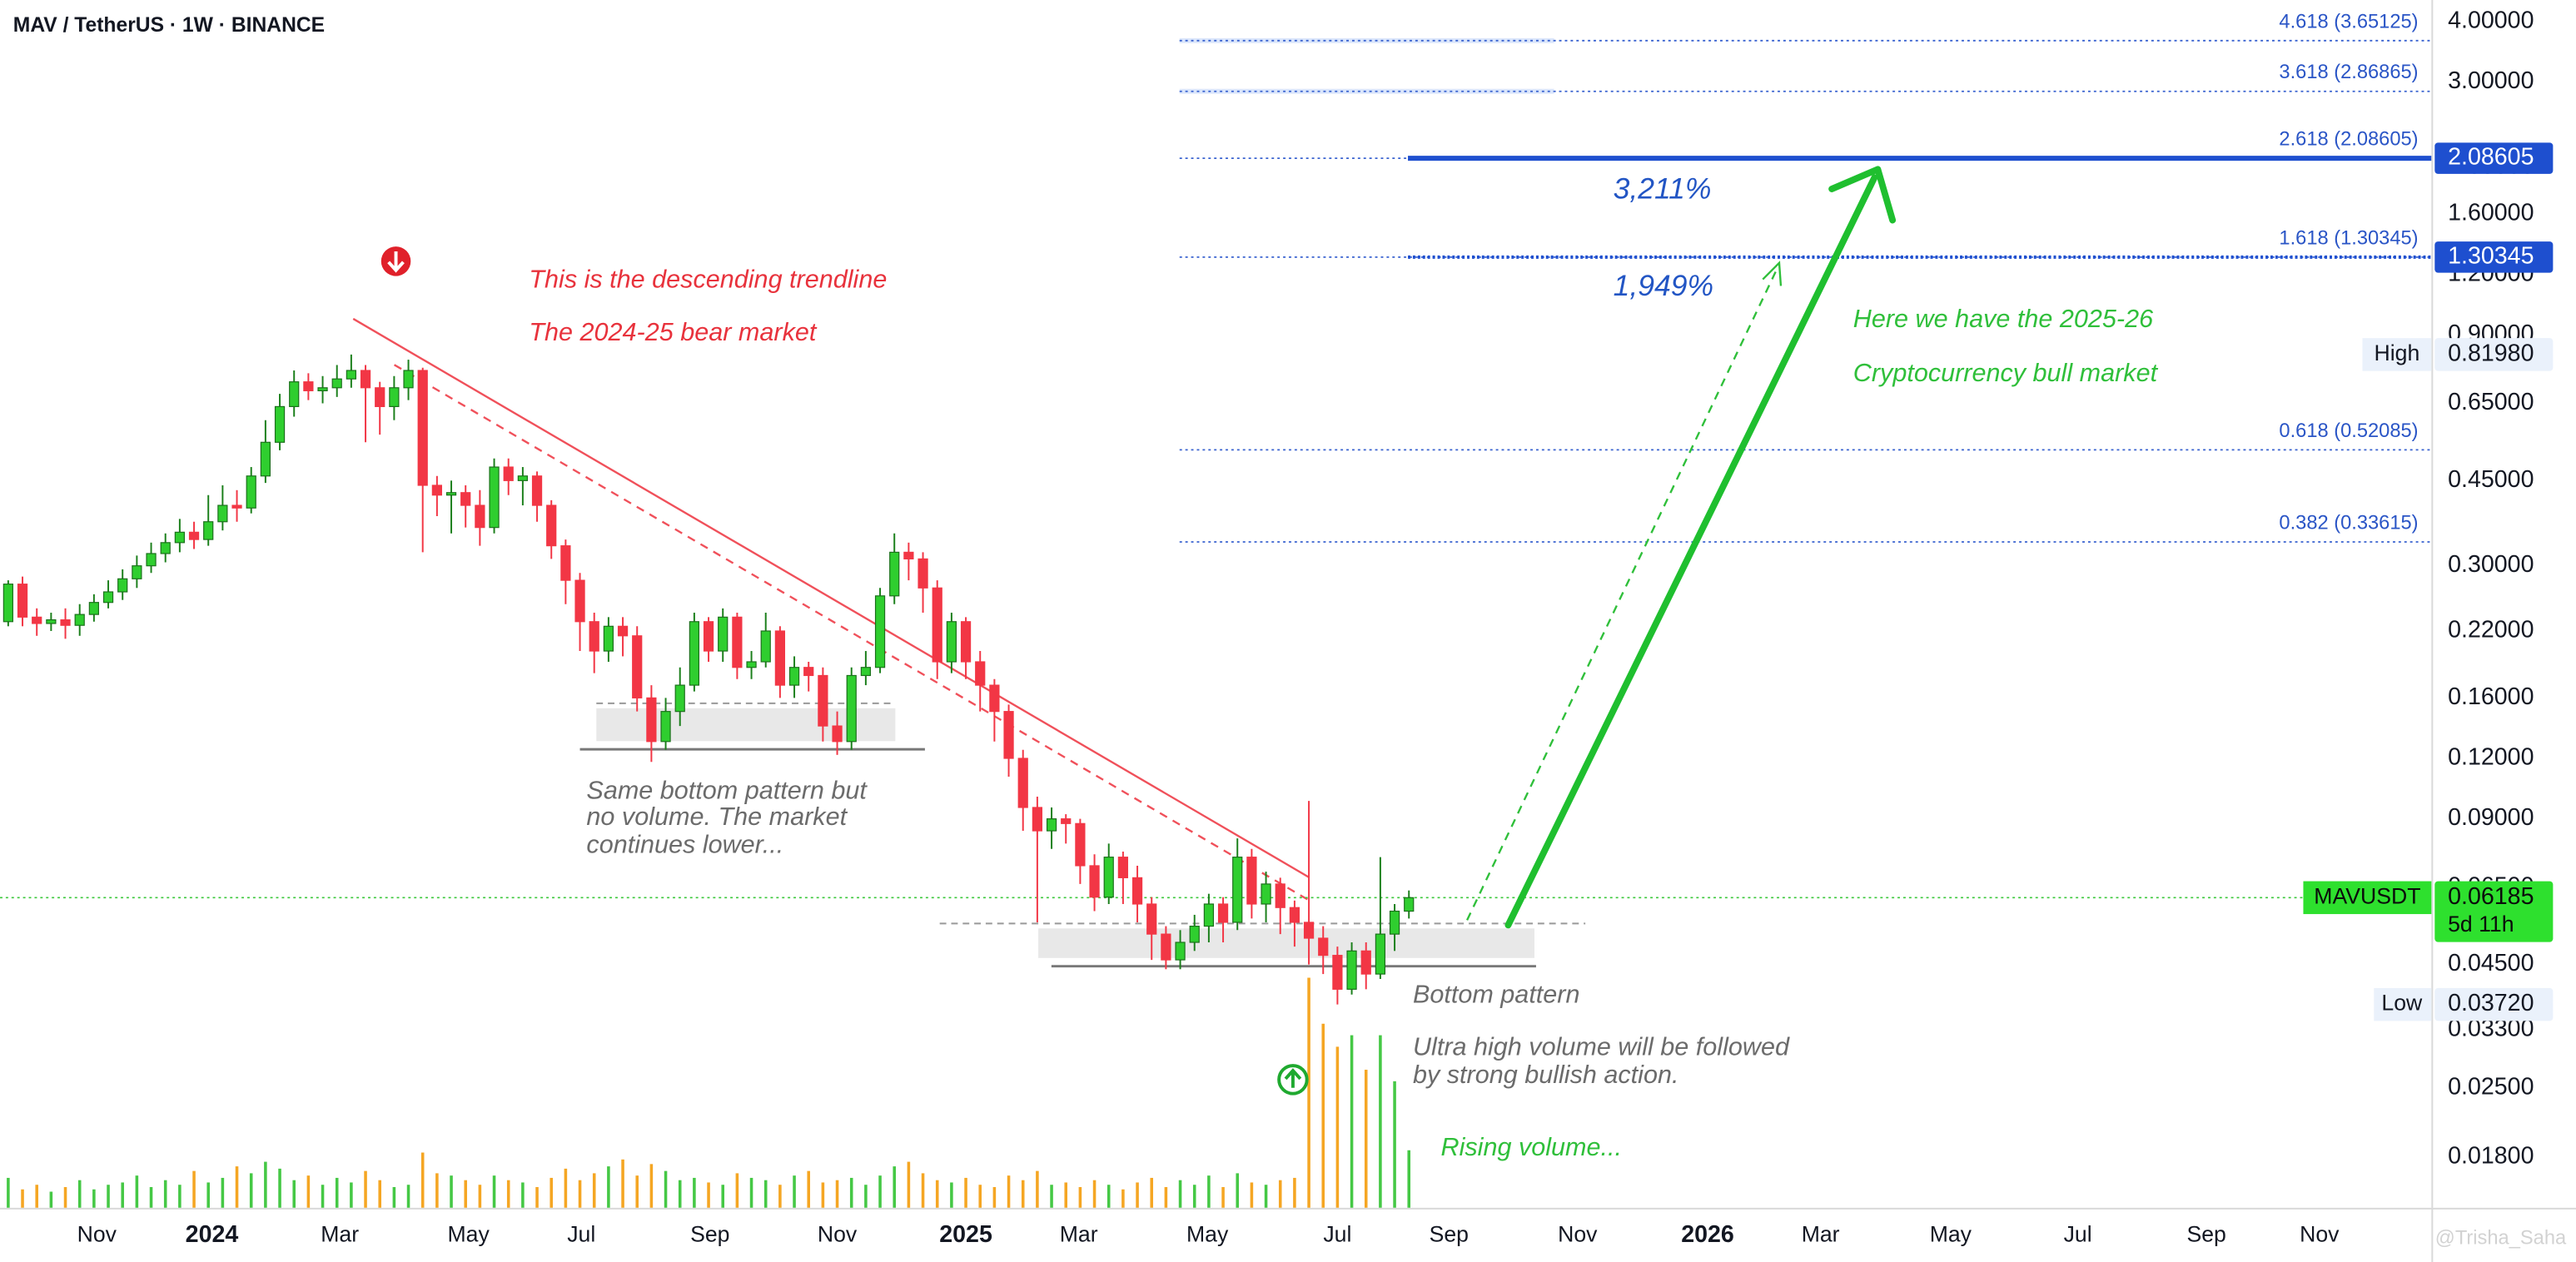  Describe the element at coordinates (2348, 21) in the screenshot. I see `fib-level-label: 4.618 (3.65125)` at that location.